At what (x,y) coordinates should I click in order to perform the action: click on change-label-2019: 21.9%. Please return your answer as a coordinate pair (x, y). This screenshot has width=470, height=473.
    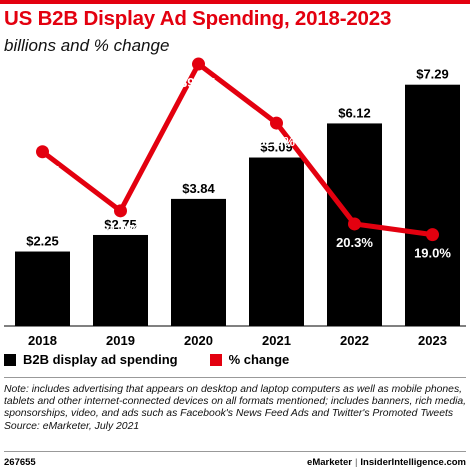
    Looking at the image, I should click on (120, 229).